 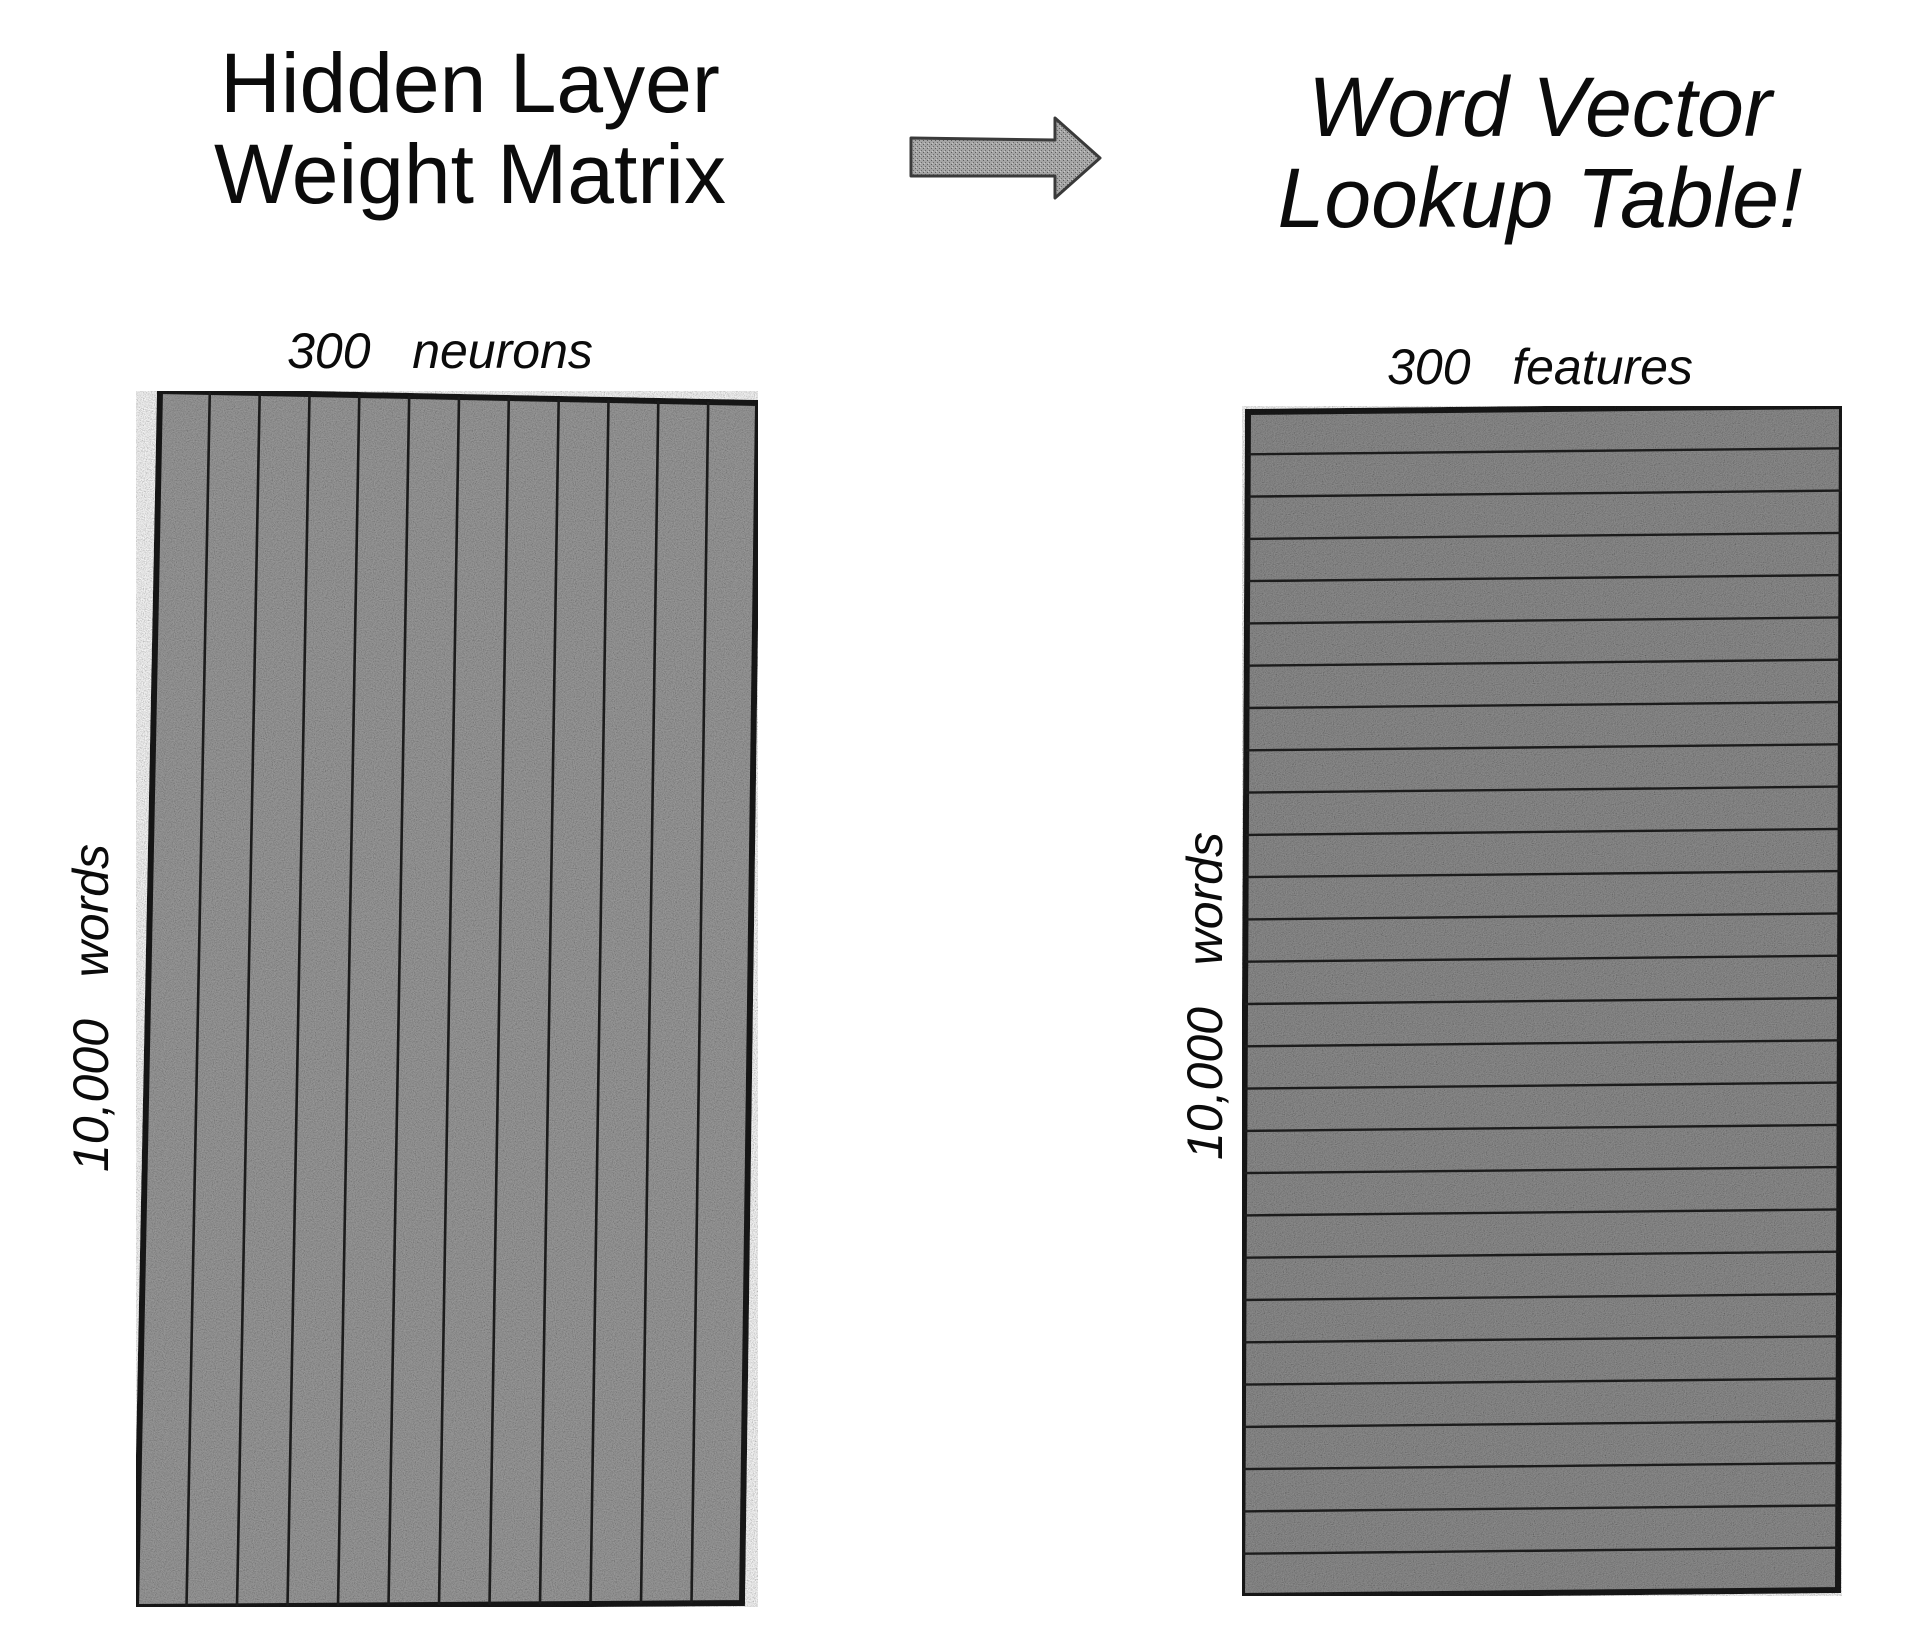 I want to click on weight-matrix-title: Hidden Layer Weight Matrix, so click(x=470, y=128).